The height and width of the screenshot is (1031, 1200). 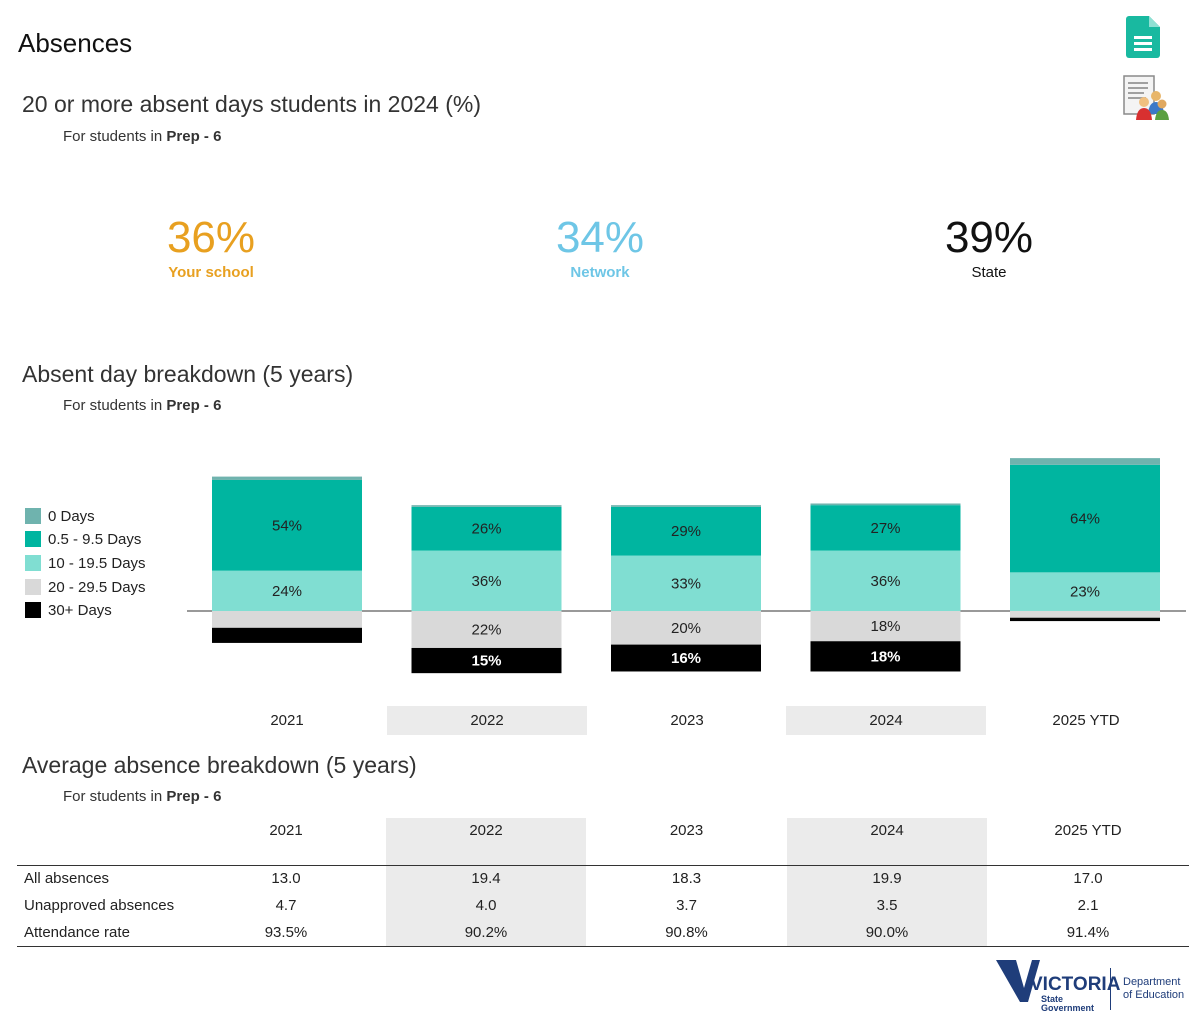 I want to click on bar-data-label: 22%, so click(x=486, y=629).